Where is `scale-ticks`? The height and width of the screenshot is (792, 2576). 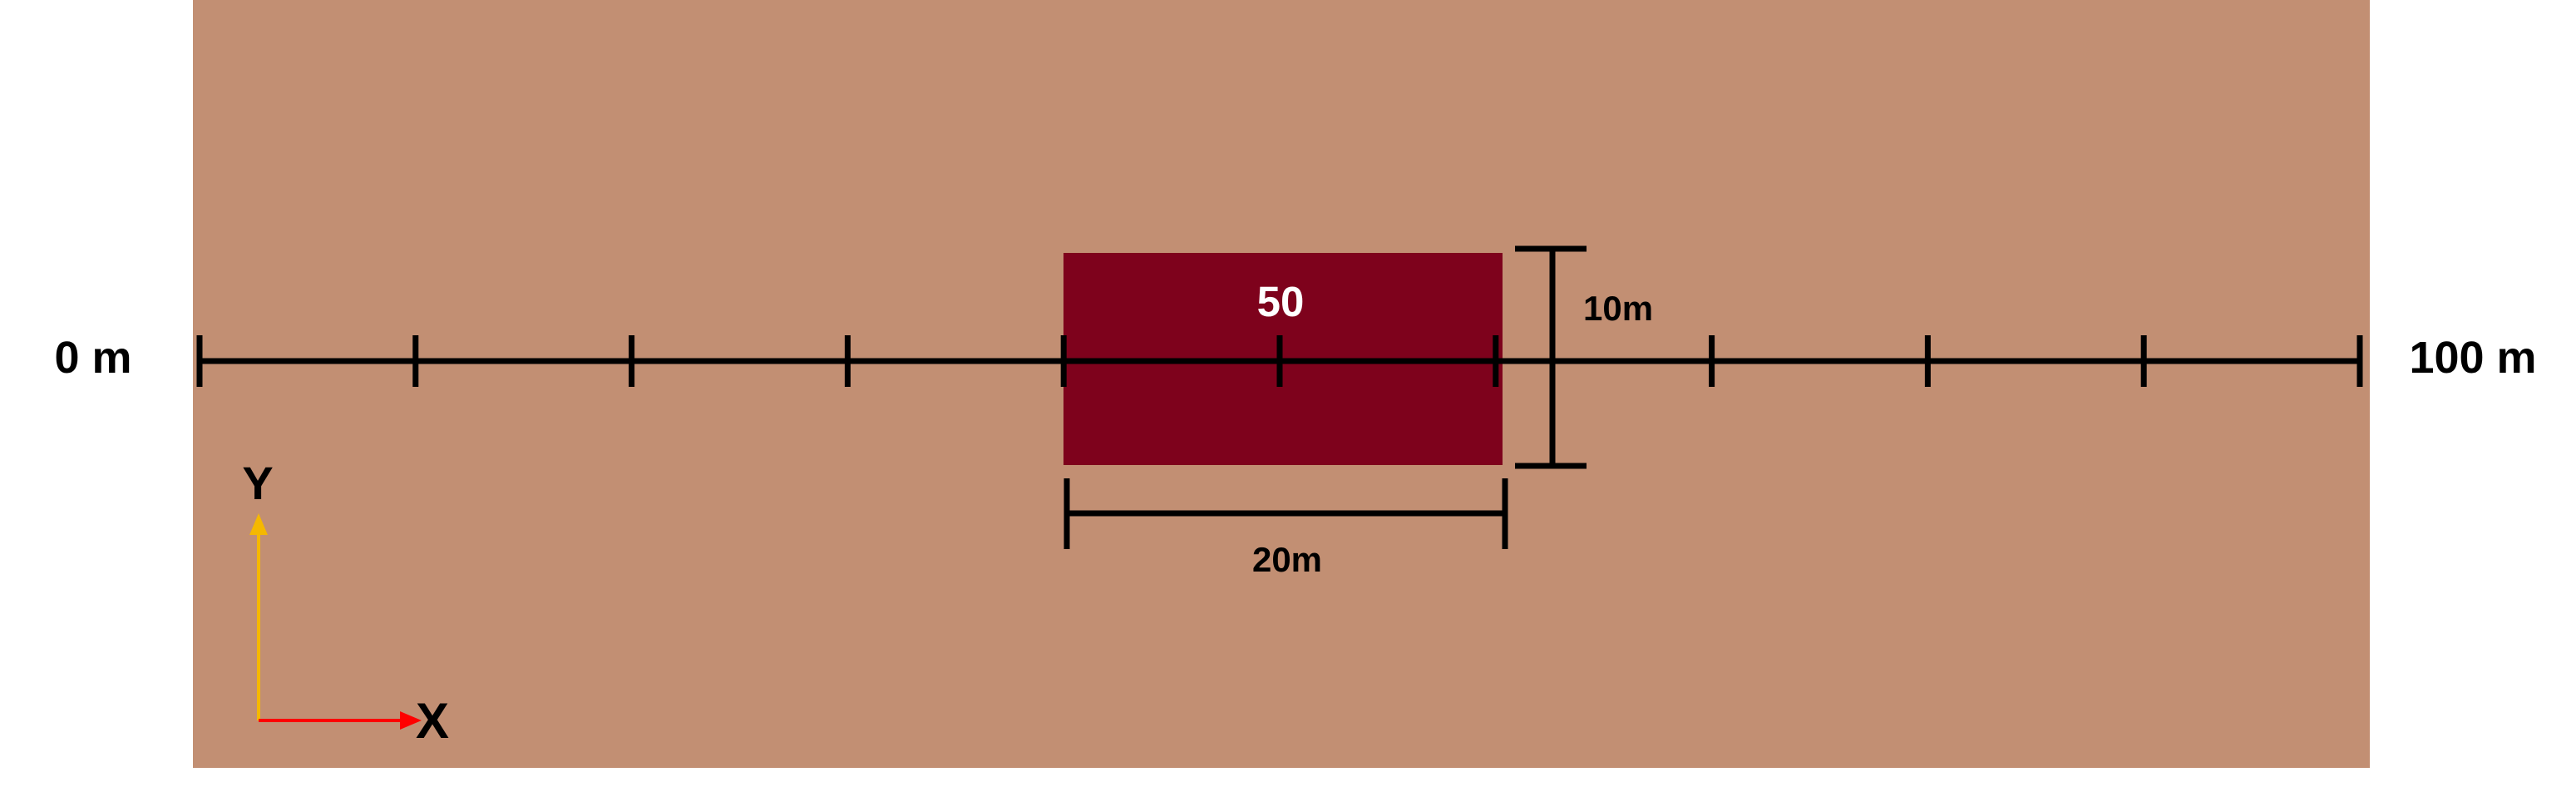
scale-ticks is located at coordinates (1279, 361).